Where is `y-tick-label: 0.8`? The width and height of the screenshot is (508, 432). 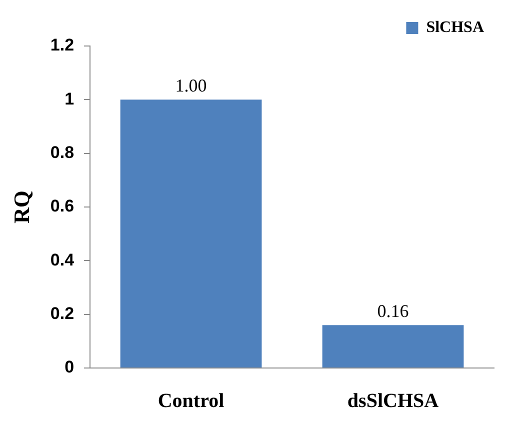
y-tick-label: 0.8 is located at coordinates (62, 152).